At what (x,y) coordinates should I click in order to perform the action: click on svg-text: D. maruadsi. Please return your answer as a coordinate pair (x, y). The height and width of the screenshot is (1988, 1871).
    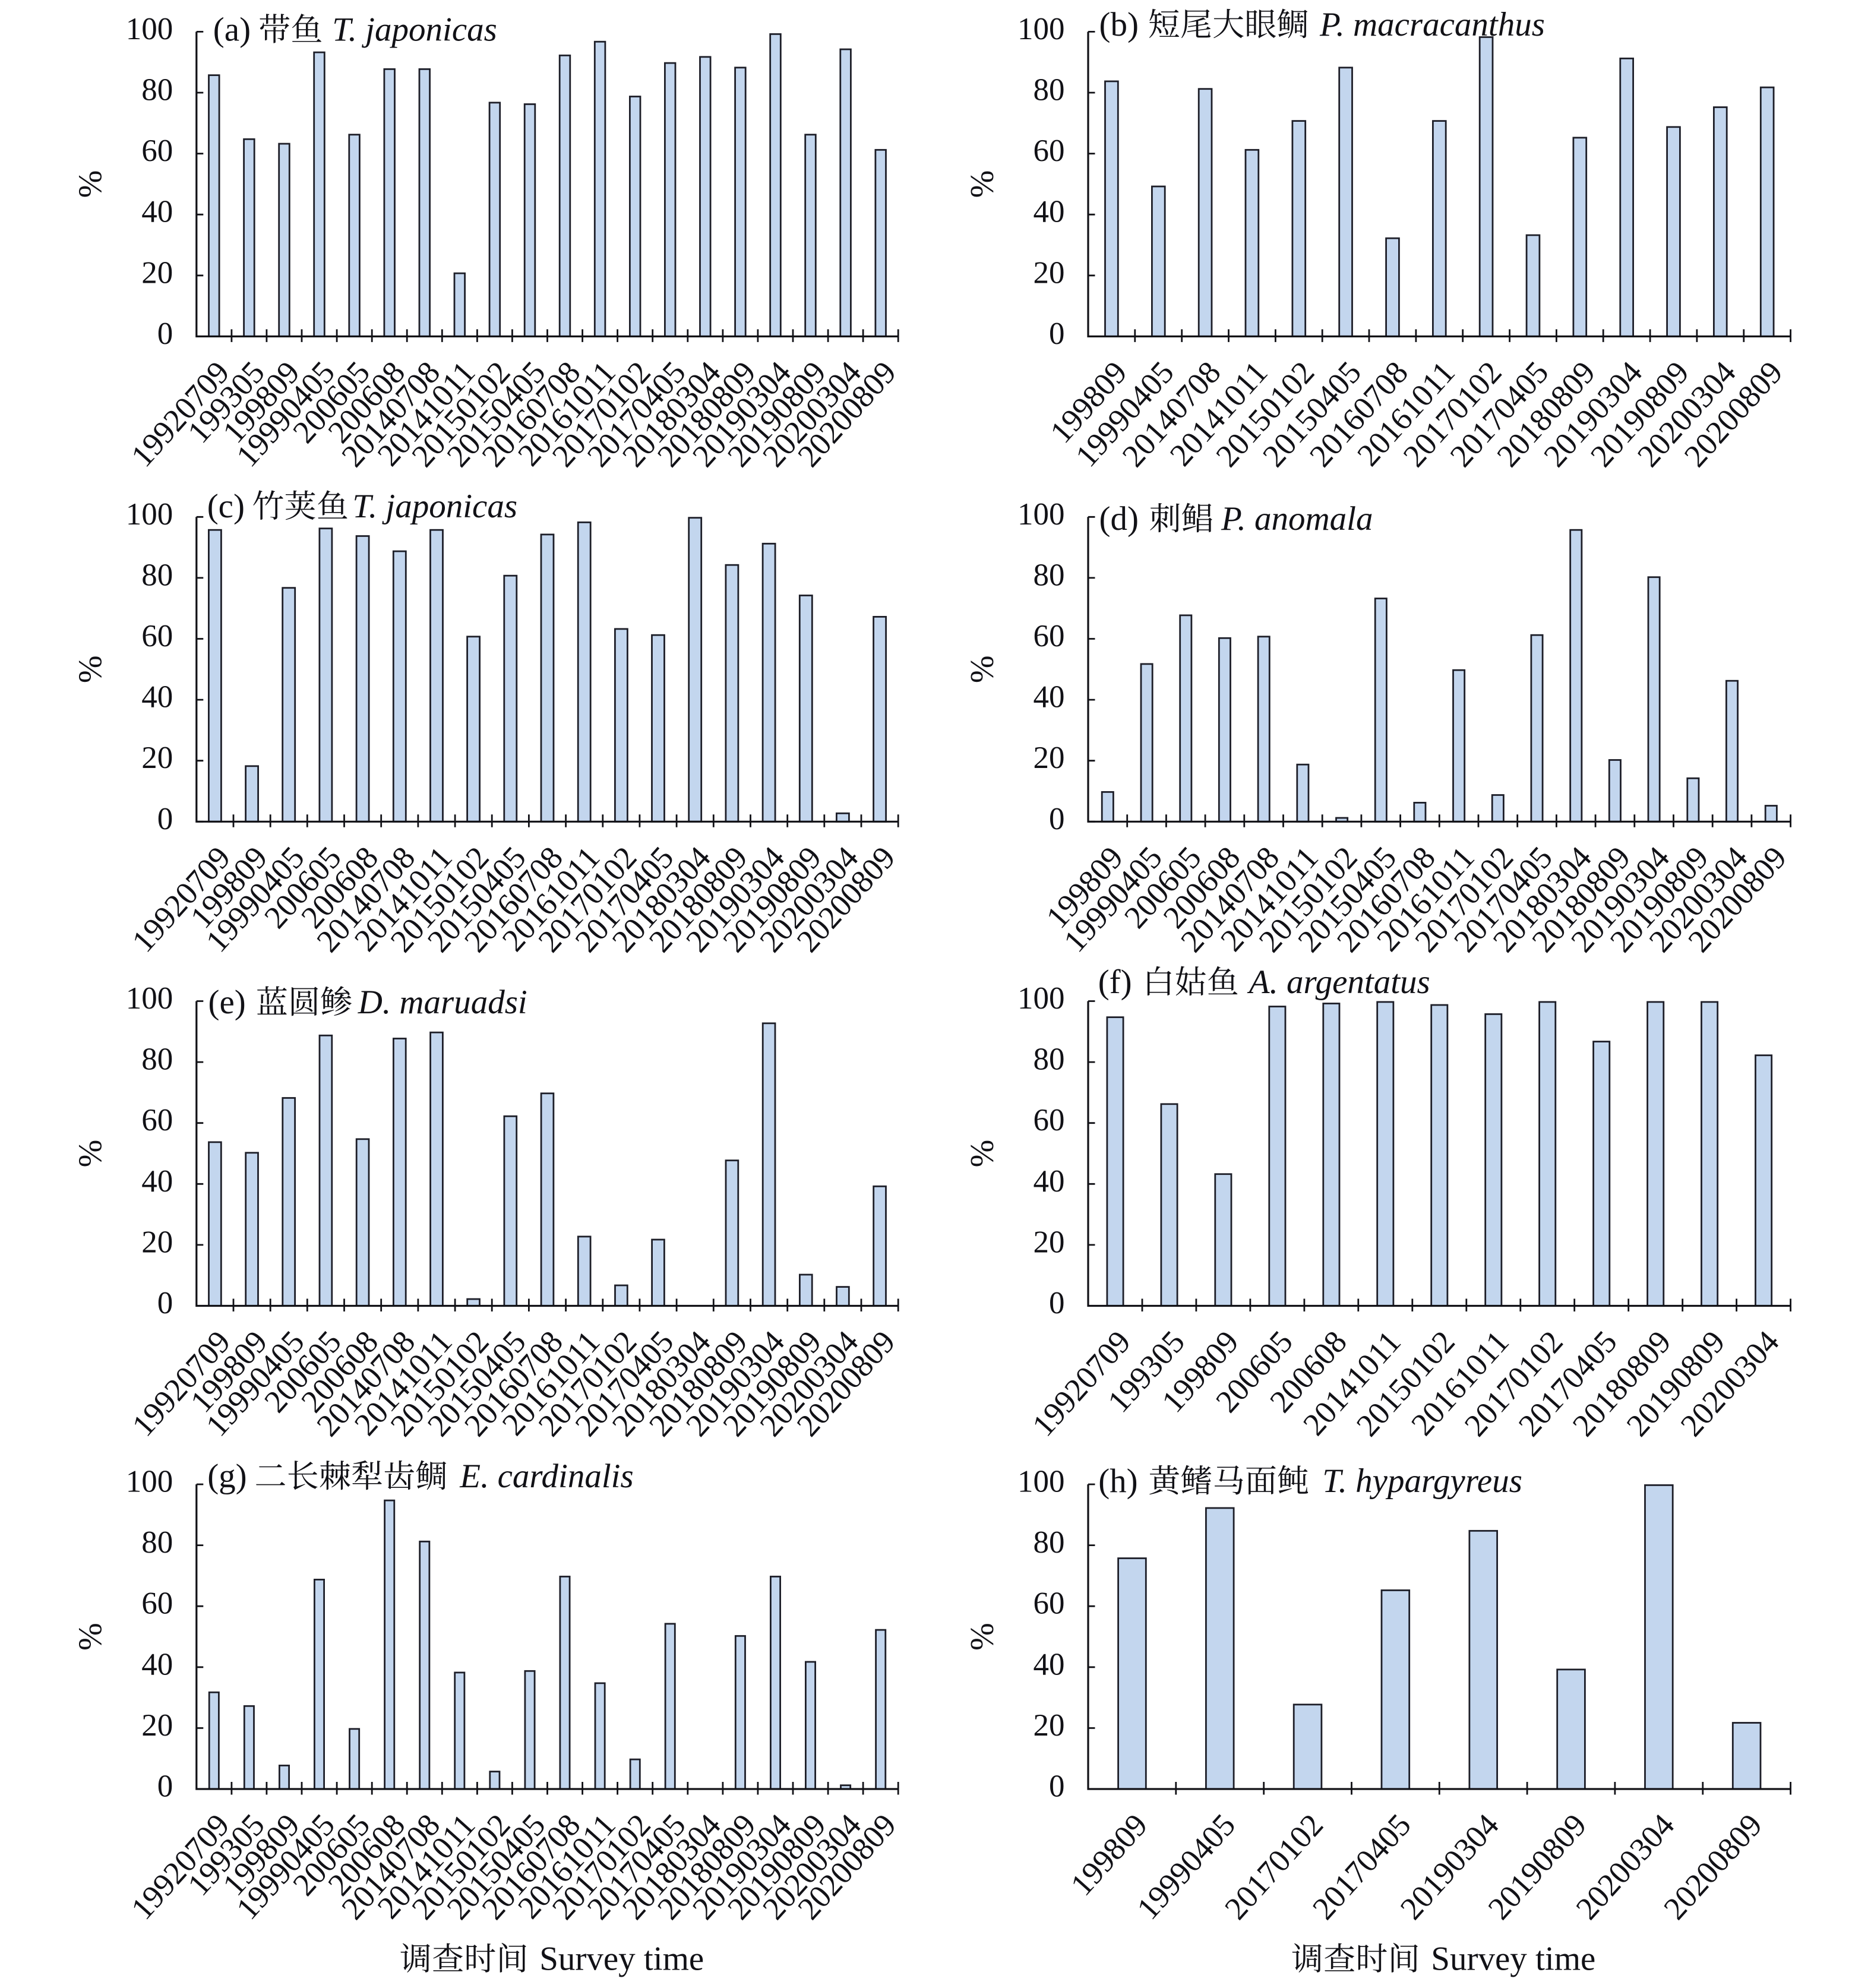
    Looking at the image, I should click on (442, 1002).